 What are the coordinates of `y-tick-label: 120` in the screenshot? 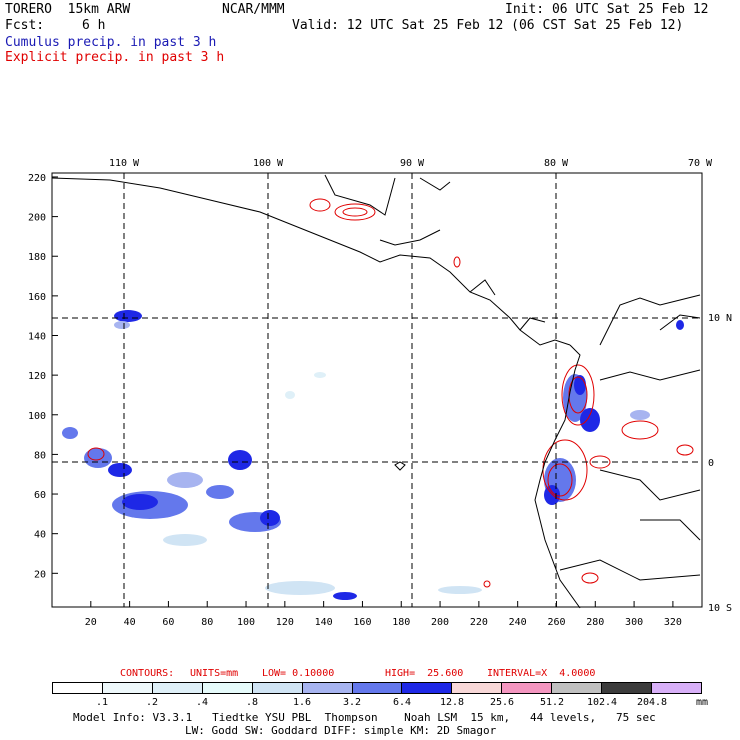 It's located at (37, 376).